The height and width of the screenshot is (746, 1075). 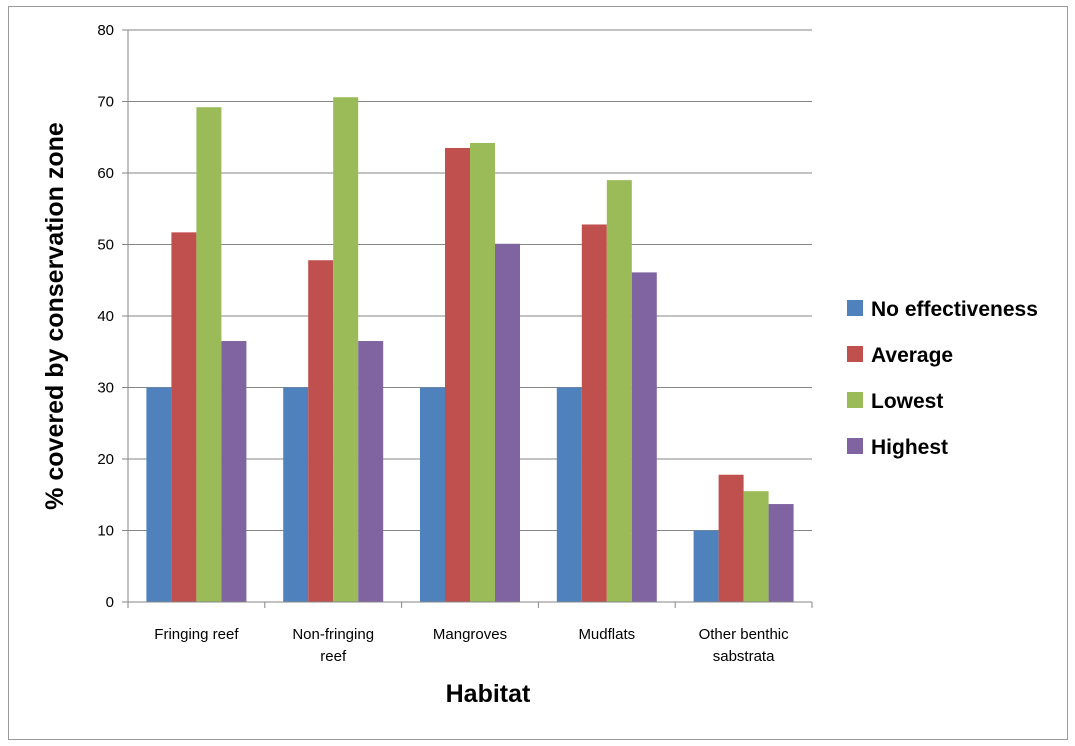 I want to click on y-tick-labels: 0 10 20 30 40 50 60 70 80, so click(x=105, y=316).